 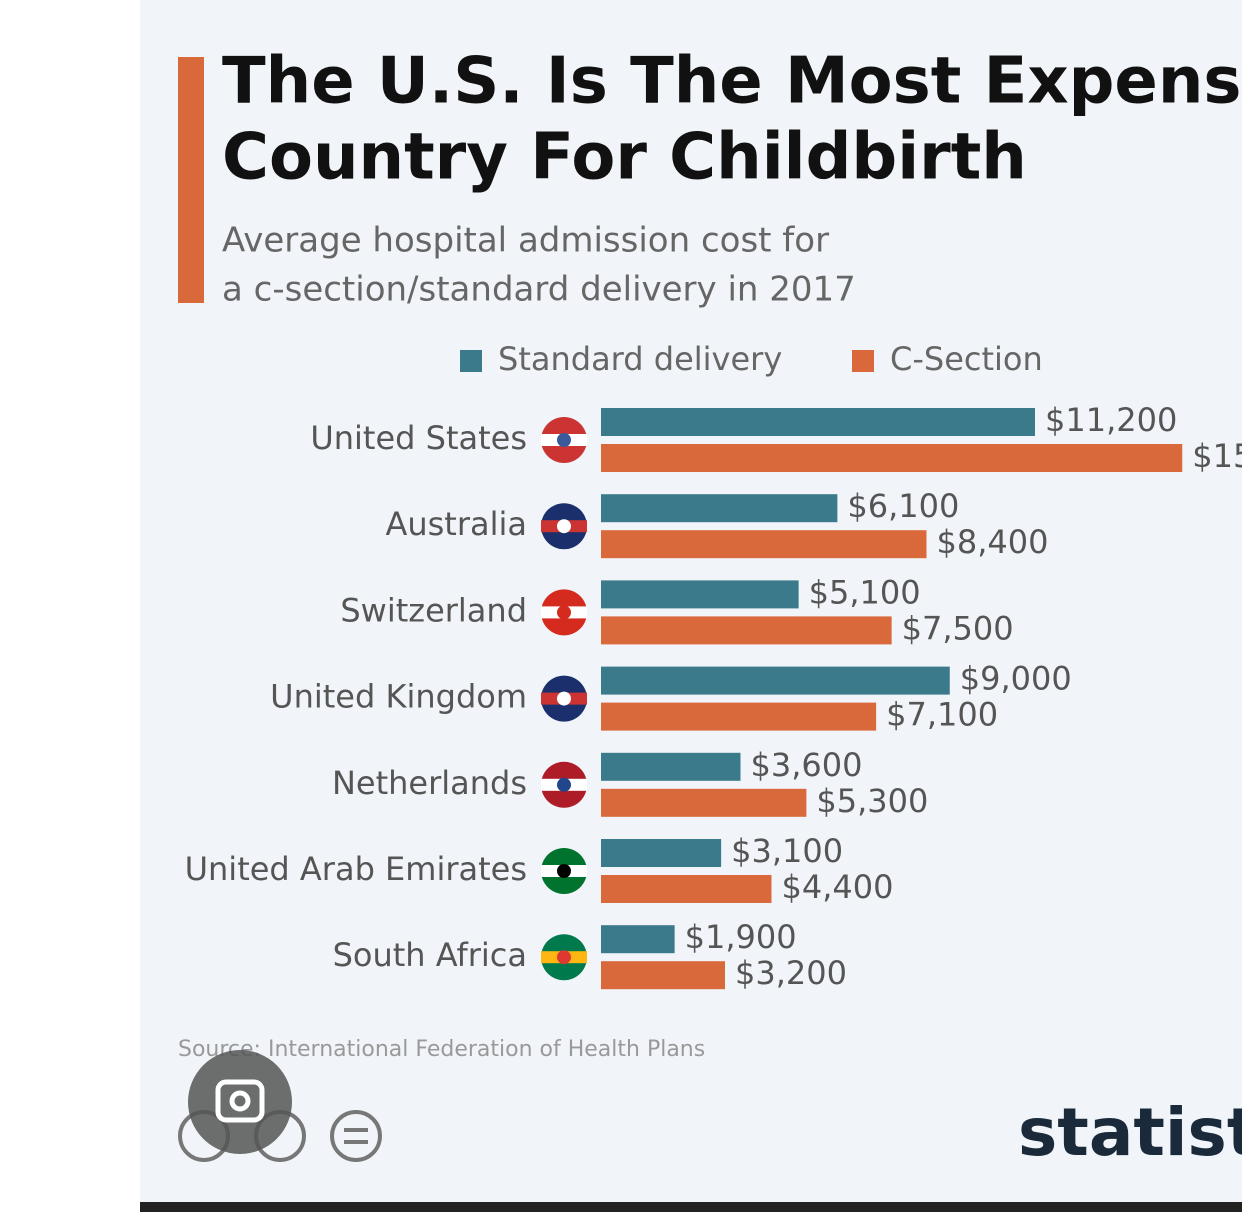 I want to click on lens-button, so click(x=240, y=1102).